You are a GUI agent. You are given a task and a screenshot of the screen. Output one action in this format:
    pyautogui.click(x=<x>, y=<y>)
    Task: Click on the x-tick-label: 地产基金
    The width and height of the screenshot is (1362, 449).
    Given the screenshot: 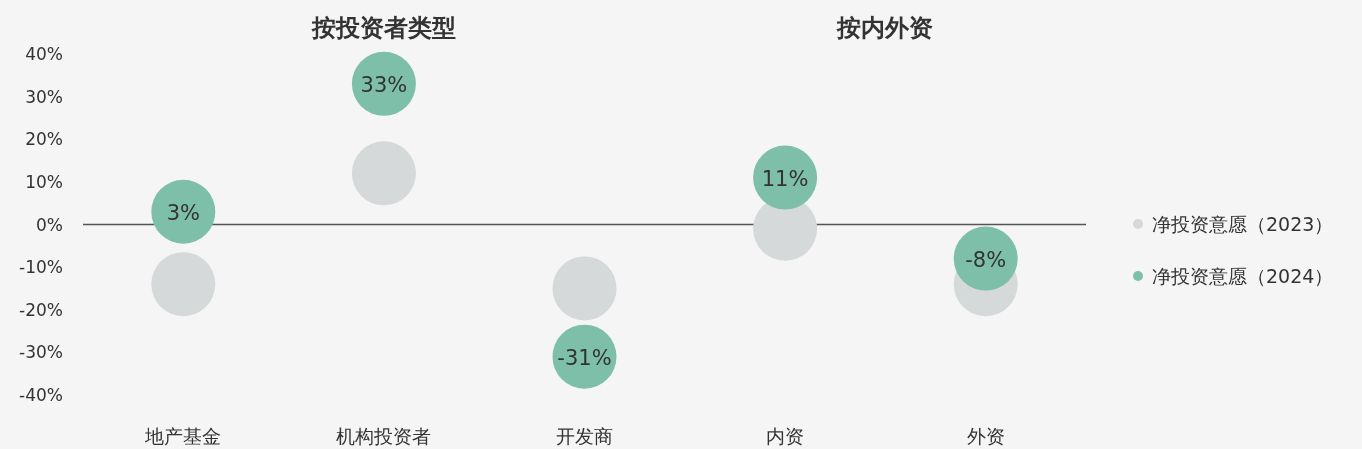 What is the action you would take?
    pyautogui.click(x=183, y=436)
    